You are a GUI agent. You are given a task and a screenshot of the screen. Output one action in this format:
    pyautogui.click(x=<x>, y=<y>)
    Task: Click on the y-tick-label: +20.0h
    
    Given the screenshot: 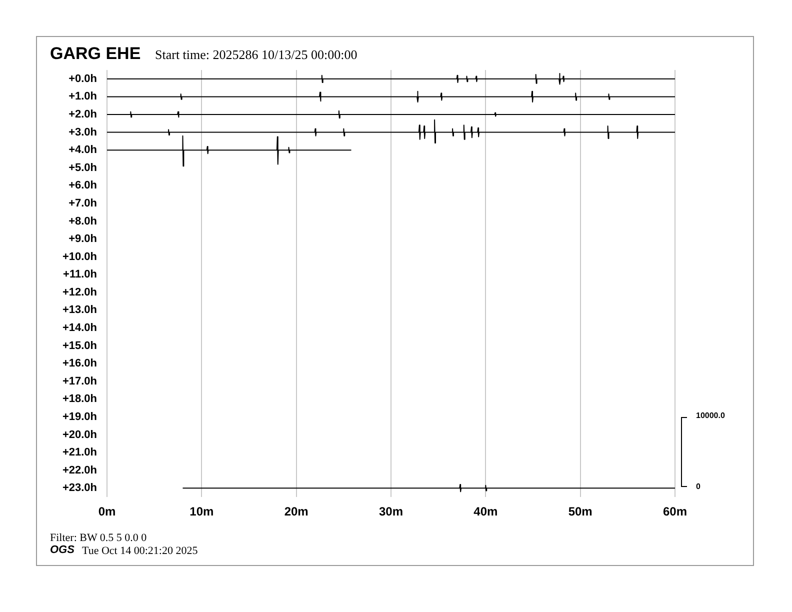 What is the action you would take?
    pyautogui.click(x=80, y=434)
    